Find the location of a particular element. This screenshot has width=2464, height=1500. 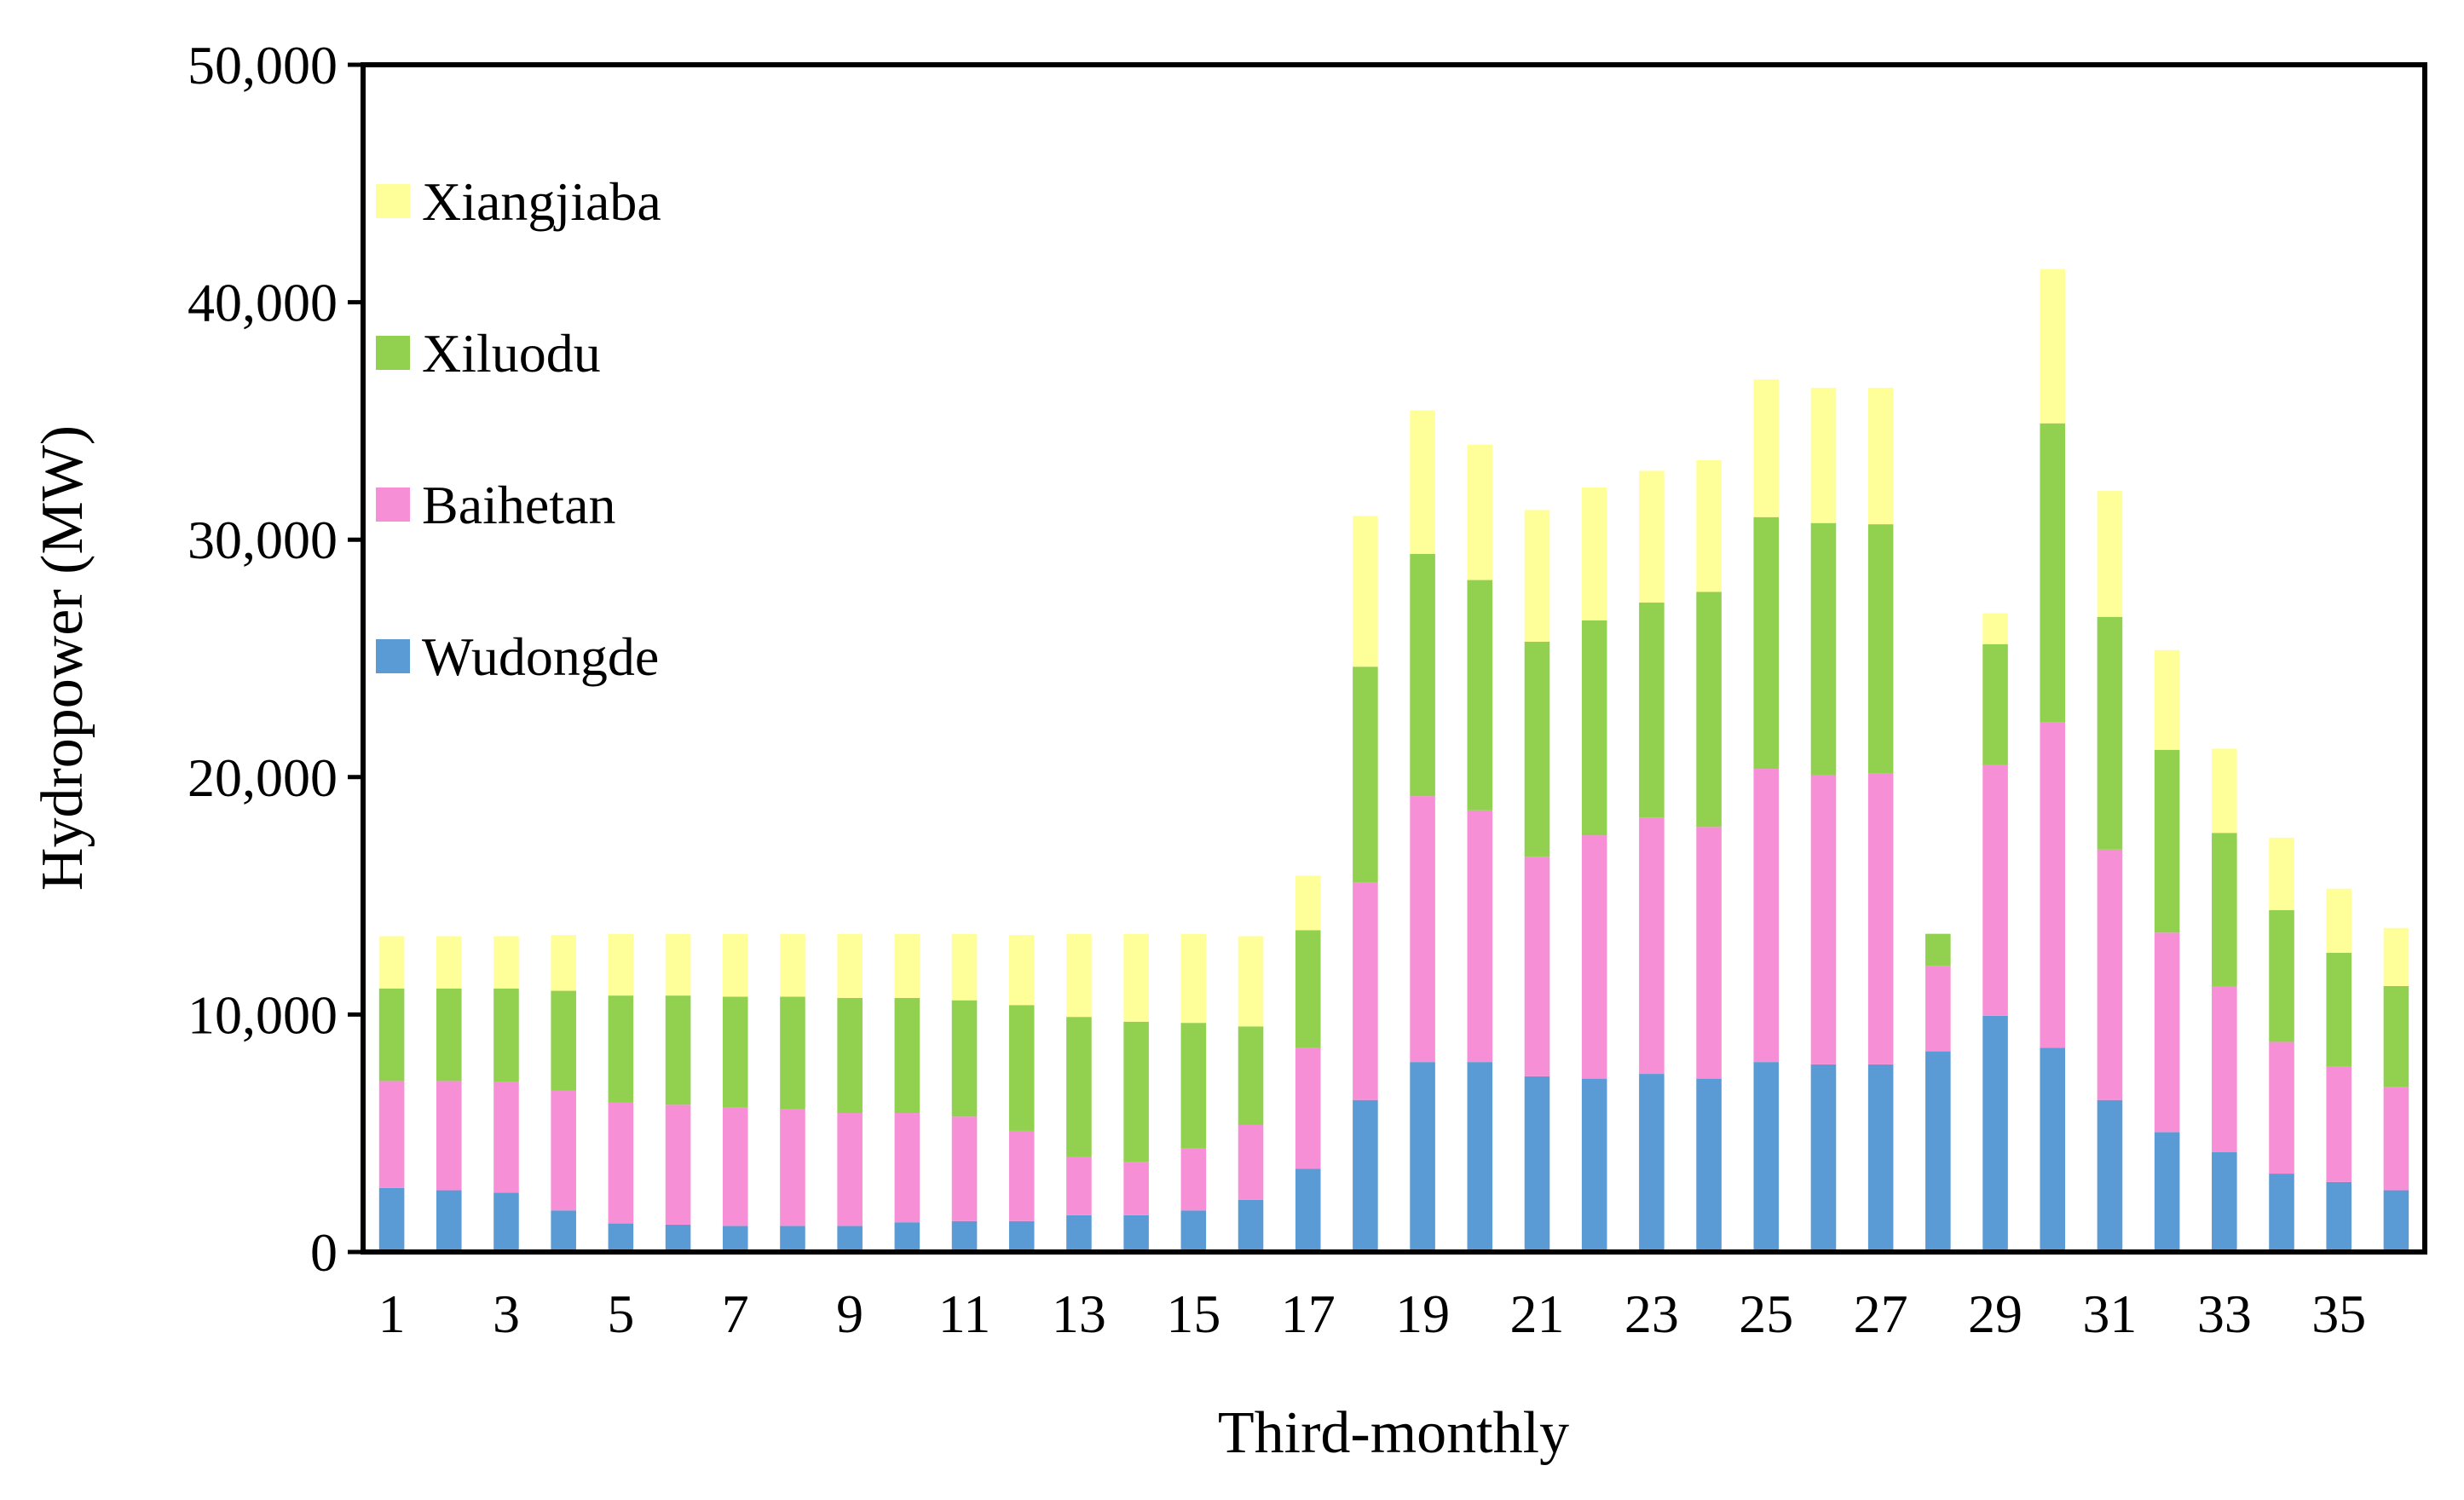

legend: Xiangjiaba Xiluodu Baihetan Wudongde is located at coordinates (519, 429).